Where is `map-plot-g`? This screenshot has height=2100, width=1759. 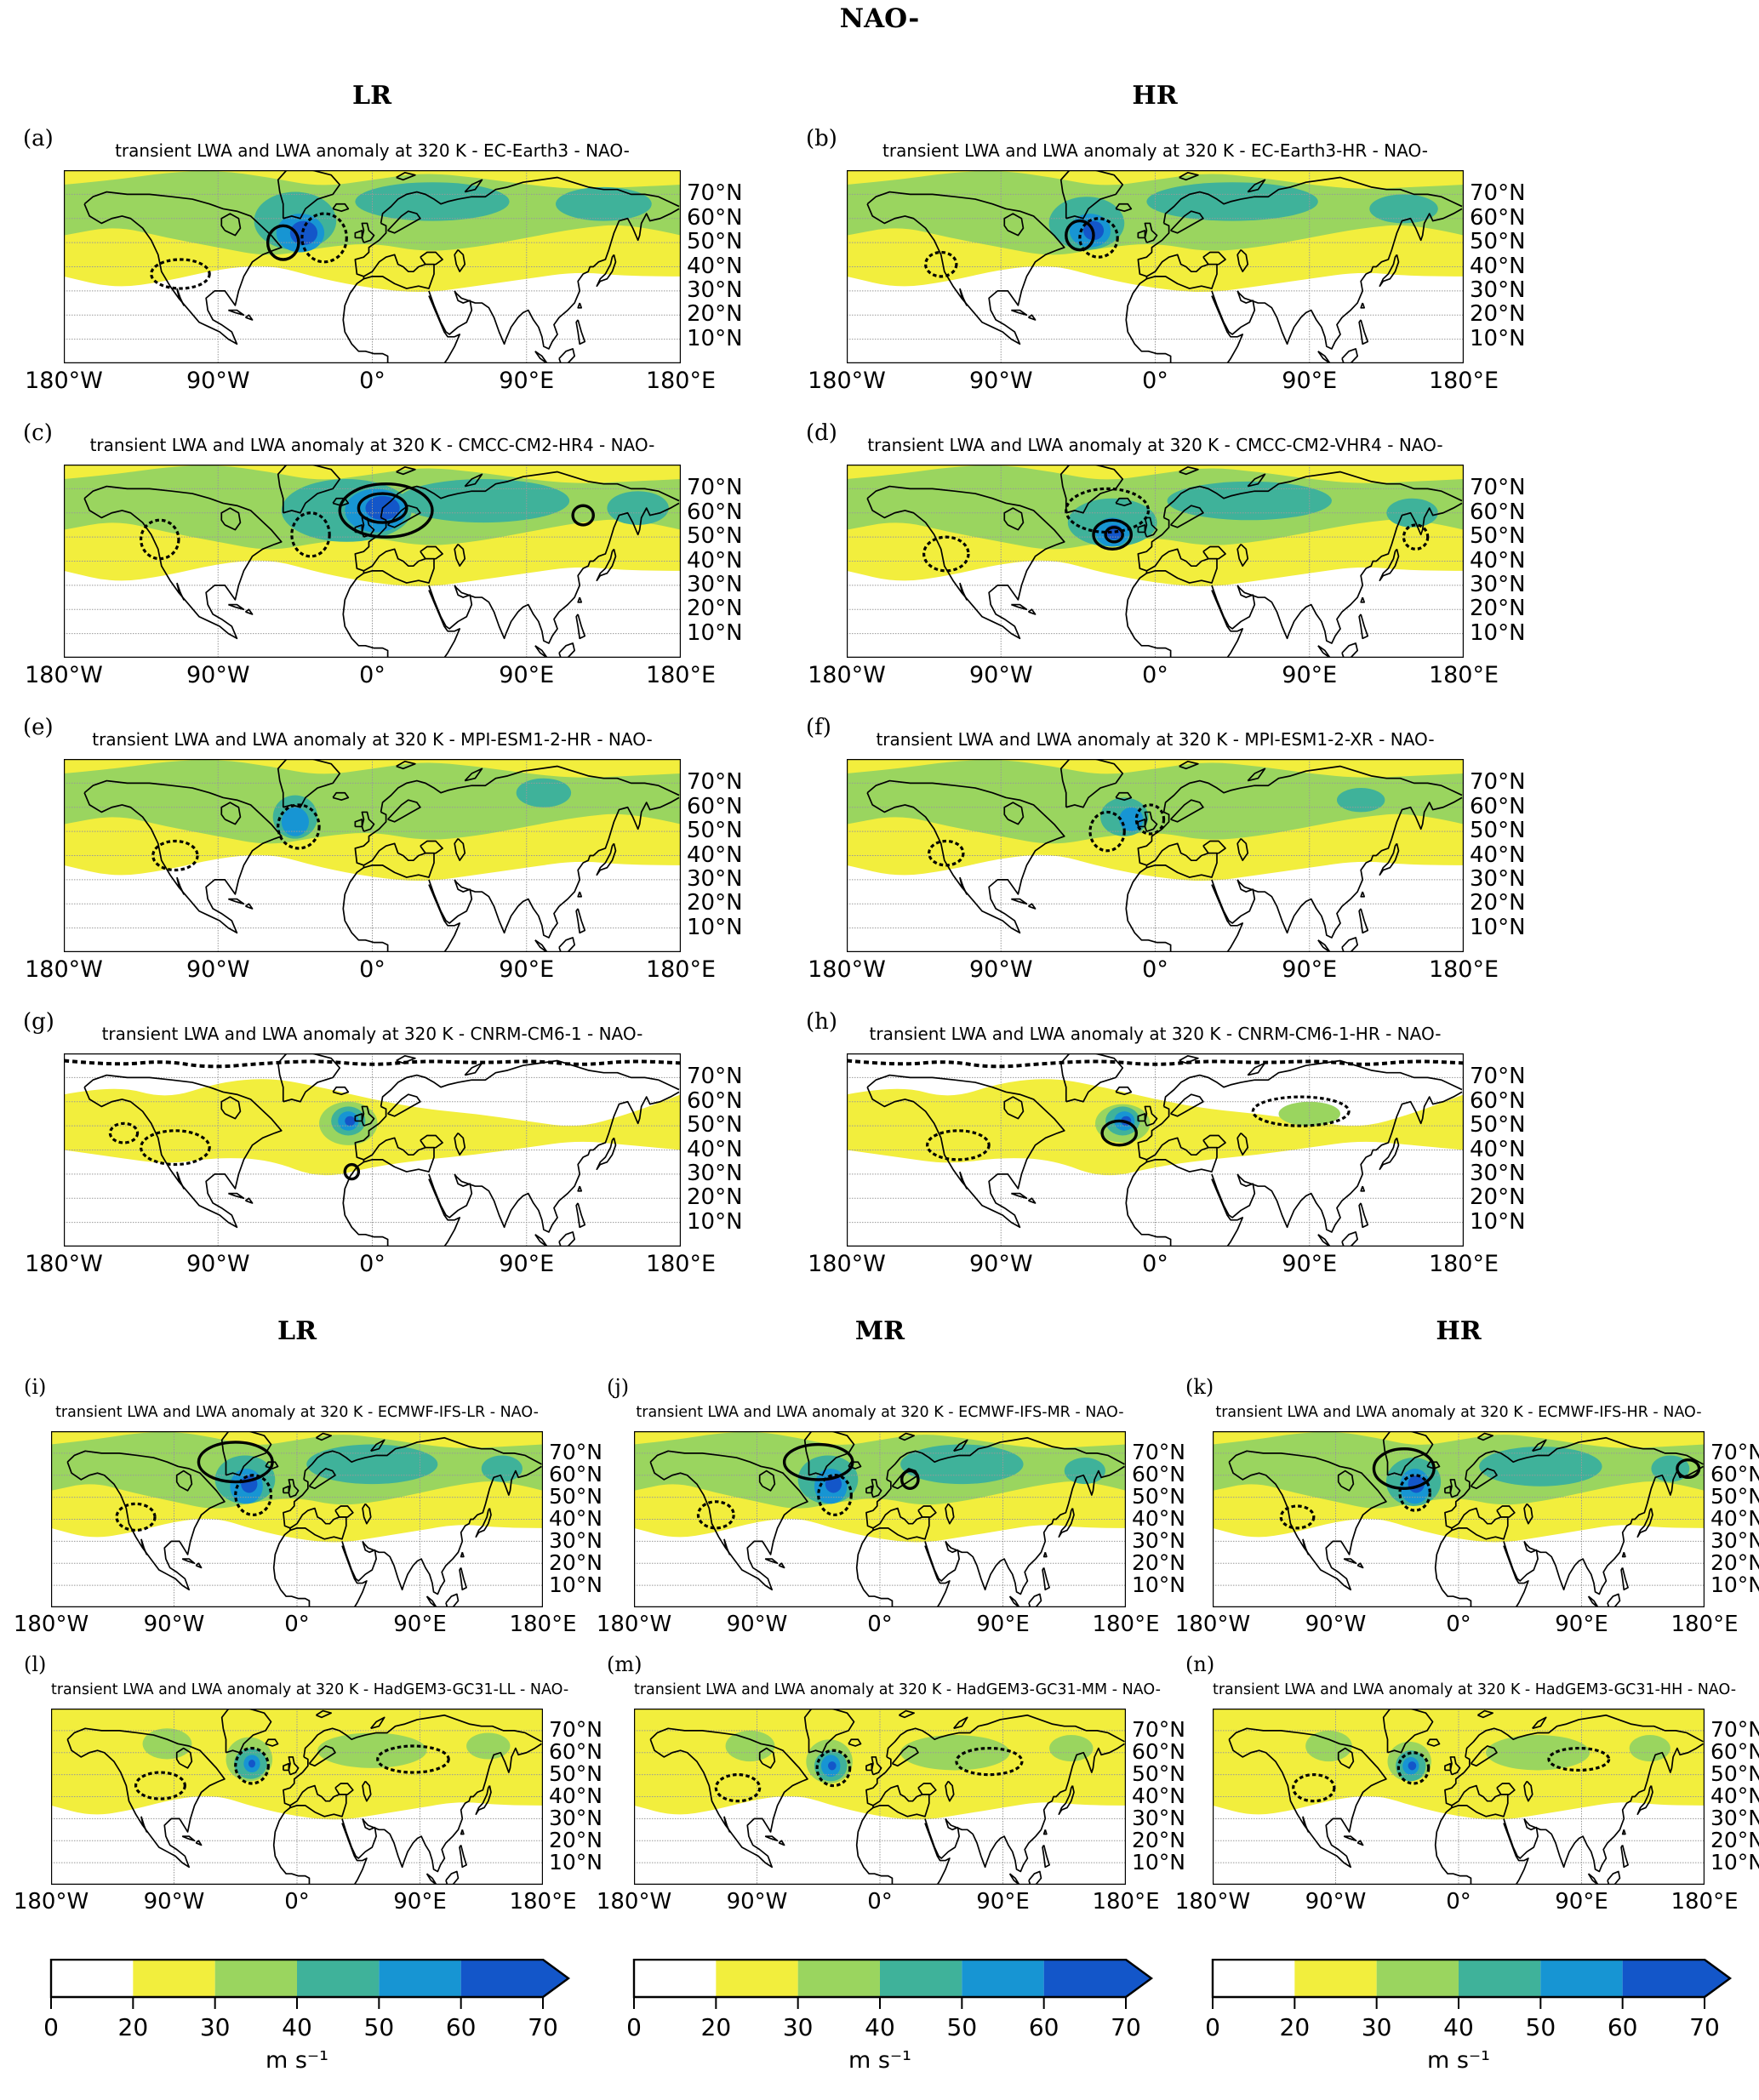 map-plot-g is located at coordinates (372, 1150).